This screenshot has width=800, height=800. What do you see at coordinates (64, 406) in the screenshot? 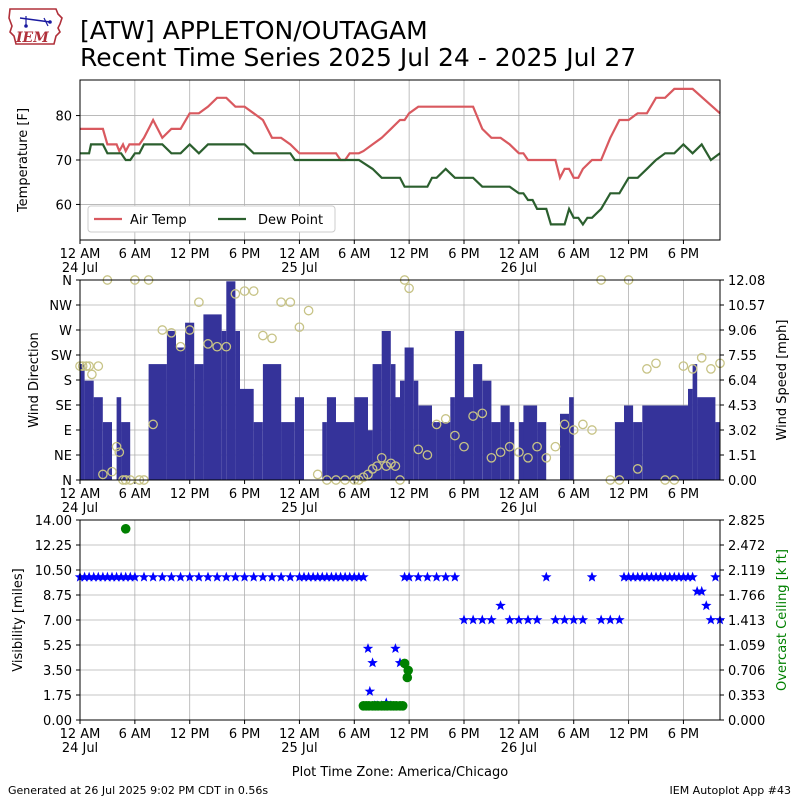
I see `wind-dir-tick-label: SE` at bounding box center [64, 406].